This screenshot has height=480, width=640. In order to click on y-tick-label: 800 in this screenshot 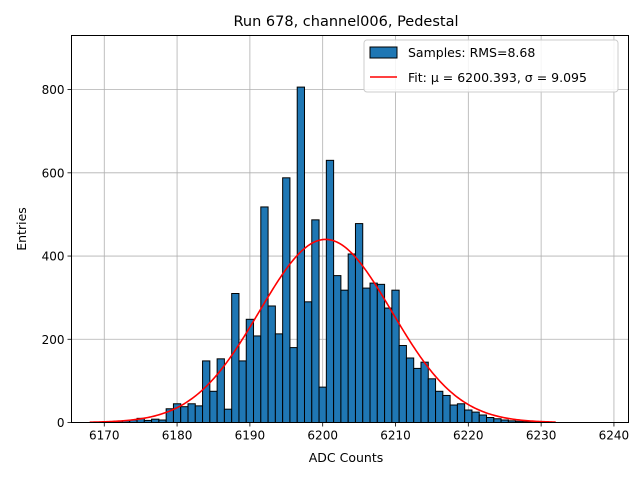, I will do `click(53, 90)`.